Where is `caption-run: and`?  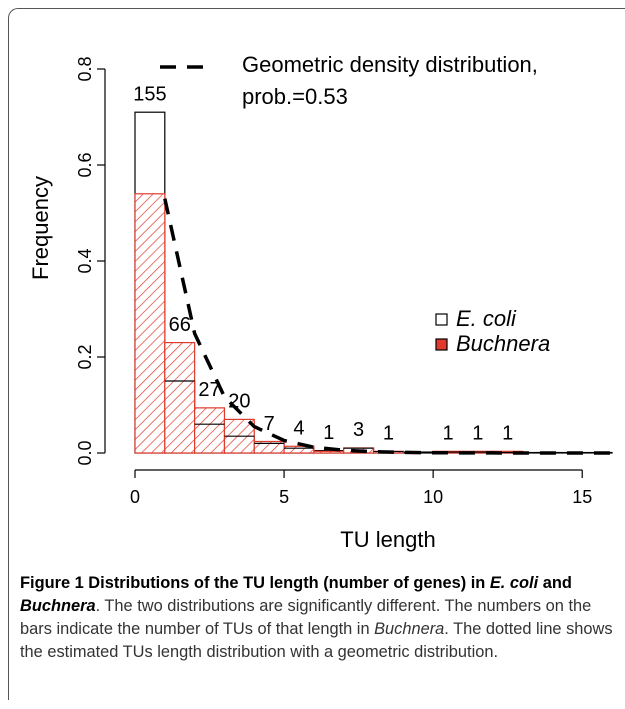 caption-run: and is located at coordinates (555, 583).